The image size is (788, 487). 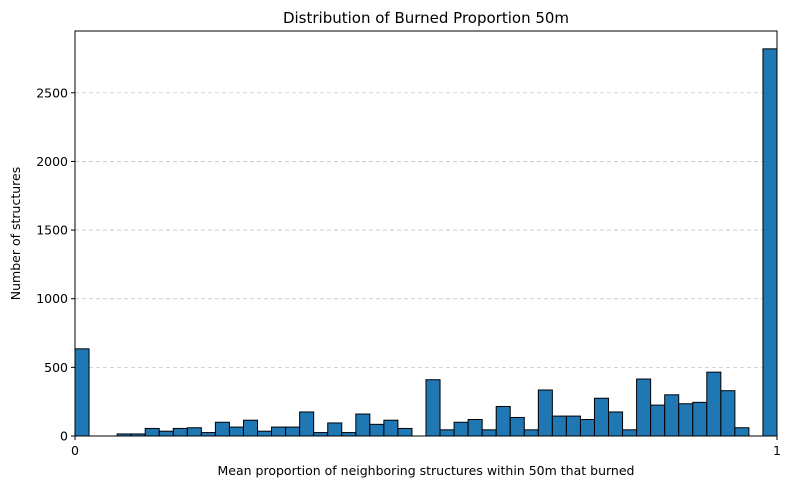 I want to click on y-tick-label: 2000, so click(x=52, y=161).